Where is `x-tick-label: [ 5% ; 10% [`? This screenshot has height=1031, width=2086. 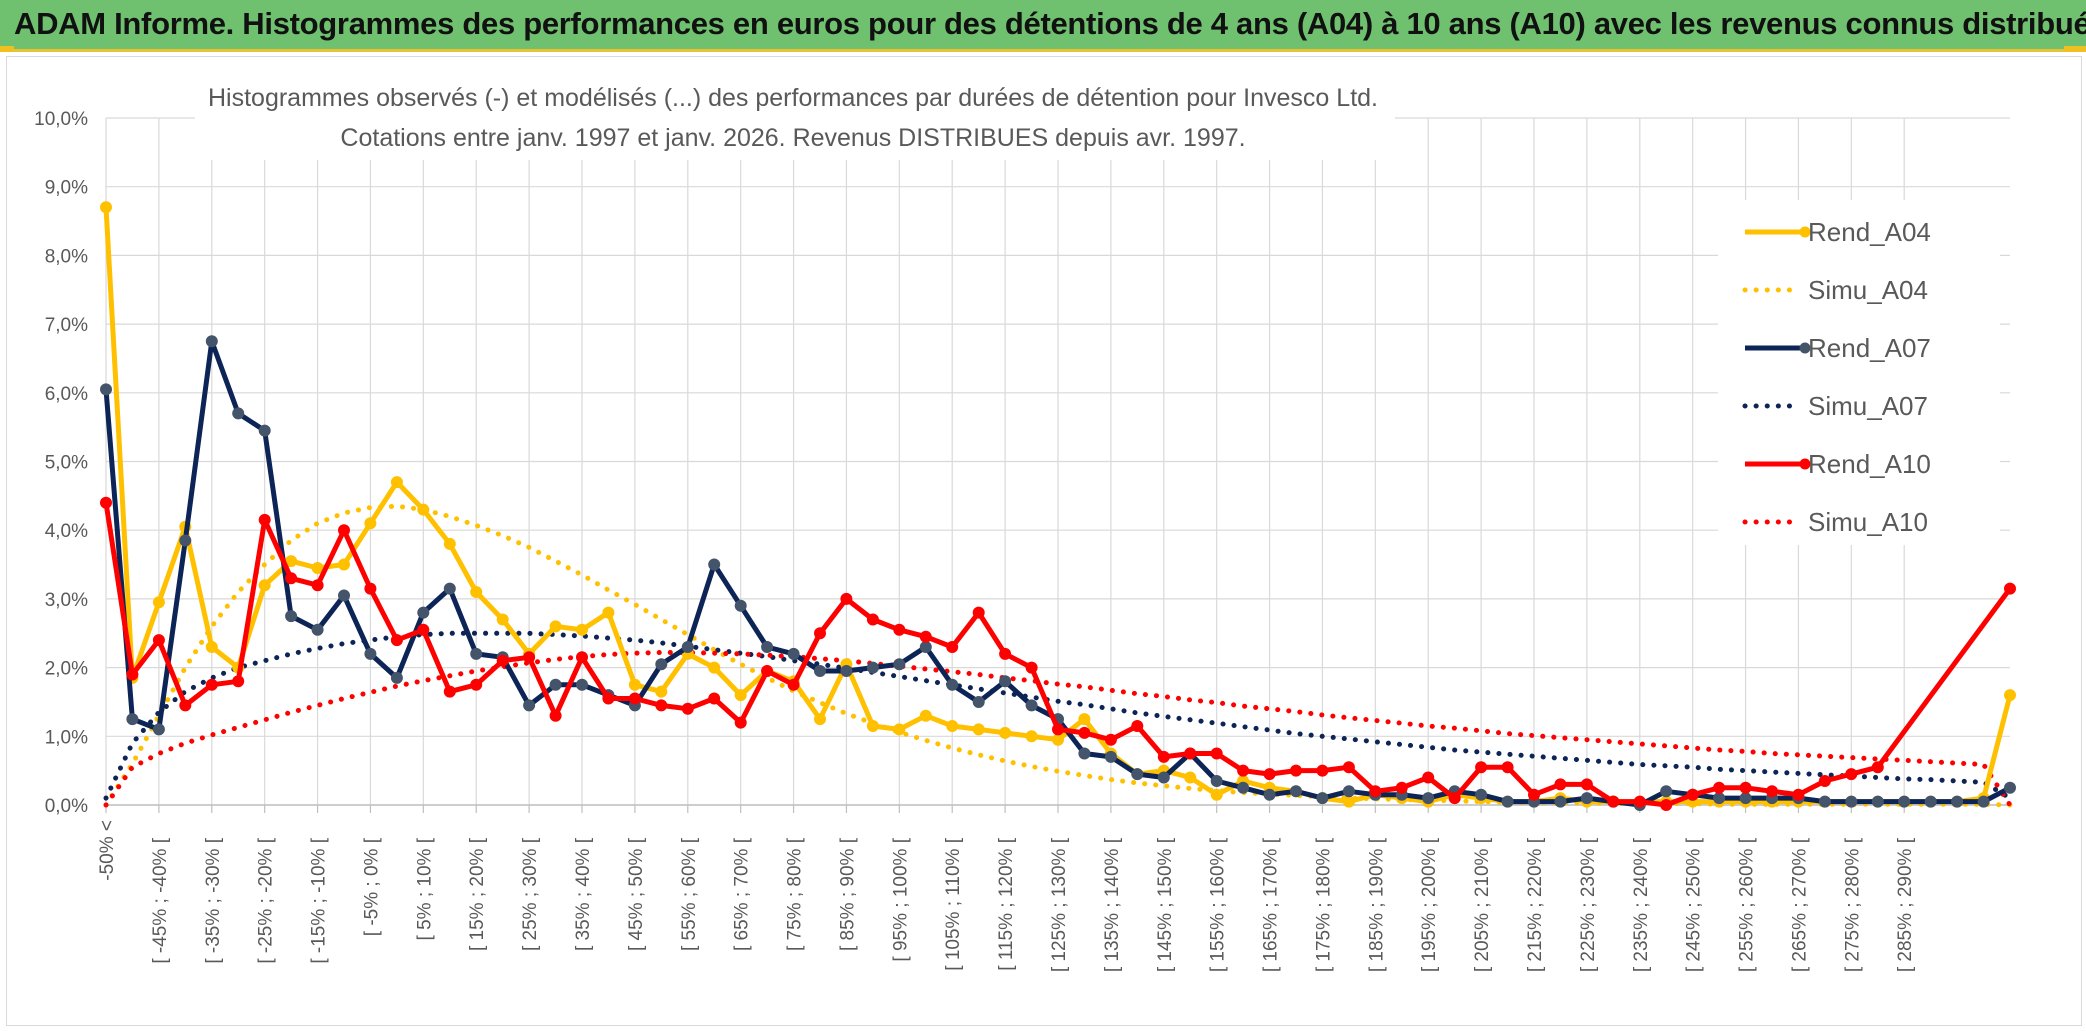
x-tick-label: [ 5% ; 10% [ is located at coordinates (424, 888).